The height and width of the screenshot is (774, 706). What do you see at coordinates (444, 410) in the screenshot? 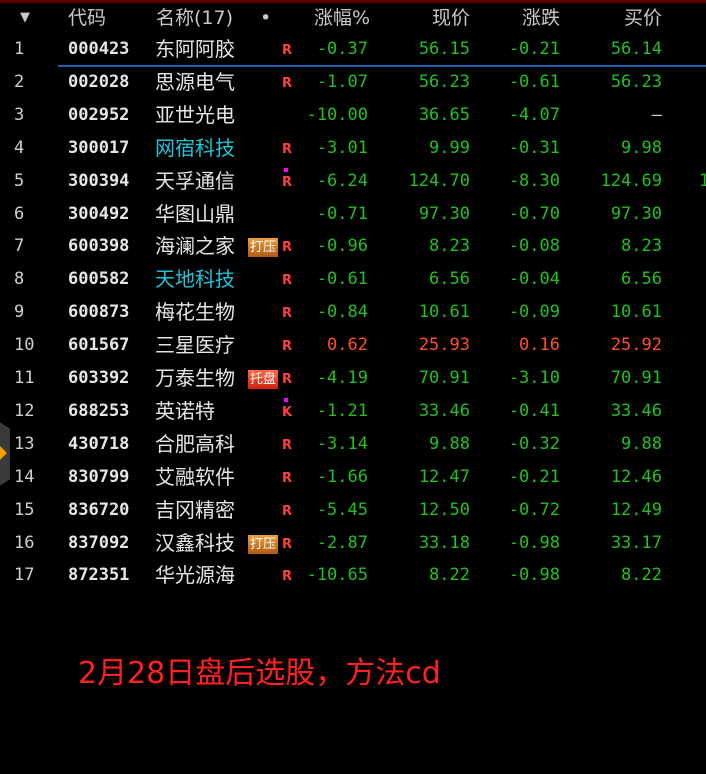
I see `price: 33.46` at bounding box center [444, 410].